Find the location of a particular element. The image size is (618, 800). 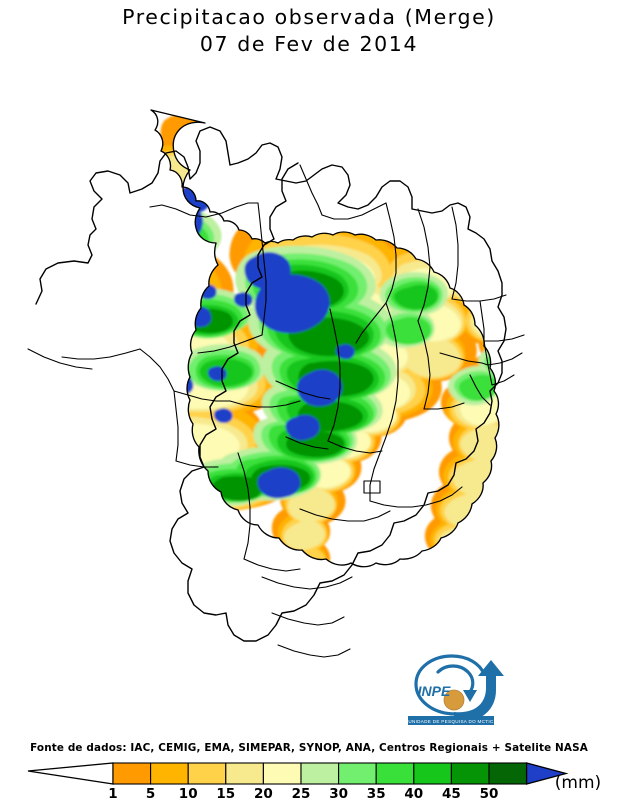

logo-globe-outline-icon is located at coordinates (454, 700).